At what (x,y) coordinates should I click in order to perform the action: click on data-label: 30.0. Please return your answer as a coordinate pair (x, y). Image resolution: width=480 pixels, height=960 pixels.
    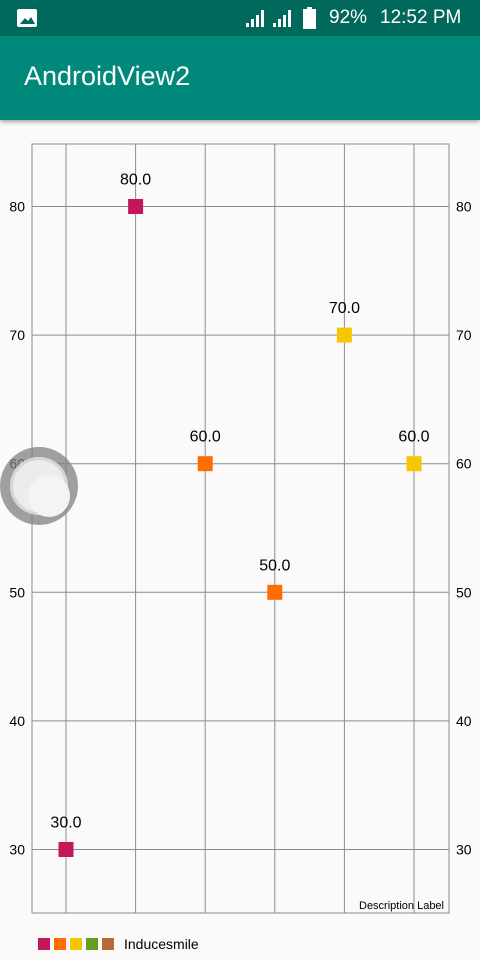
    Looking at the image, I should click on (65, 823).